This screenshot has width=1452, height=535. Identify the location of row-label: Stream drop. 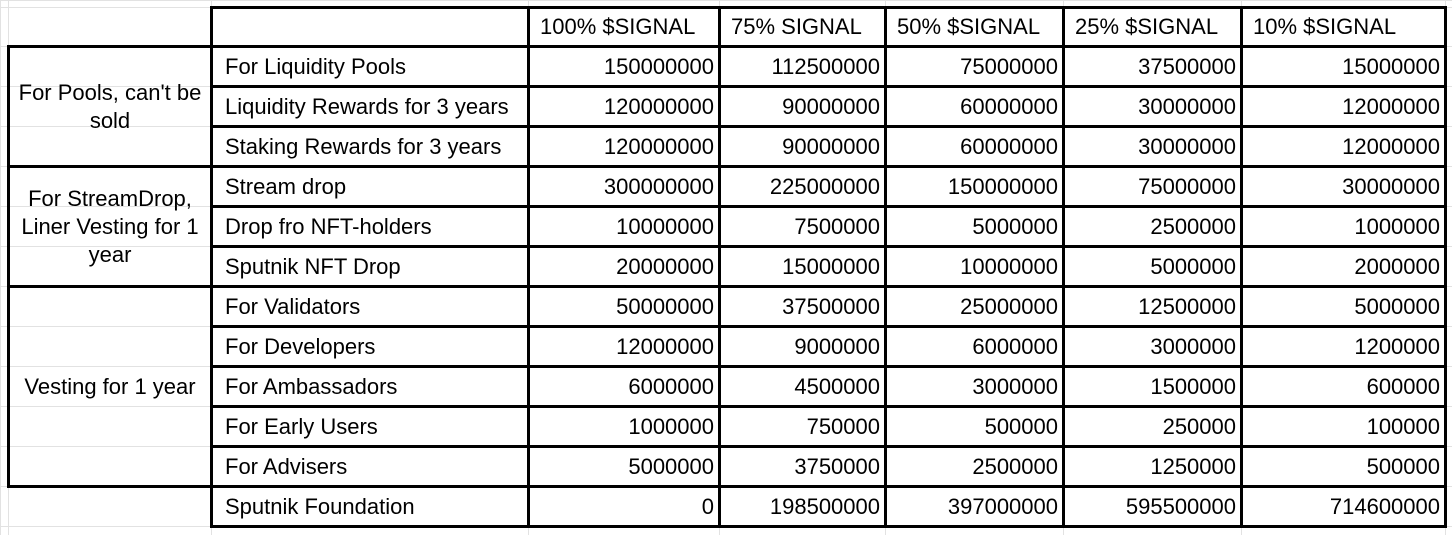
(286, 186).